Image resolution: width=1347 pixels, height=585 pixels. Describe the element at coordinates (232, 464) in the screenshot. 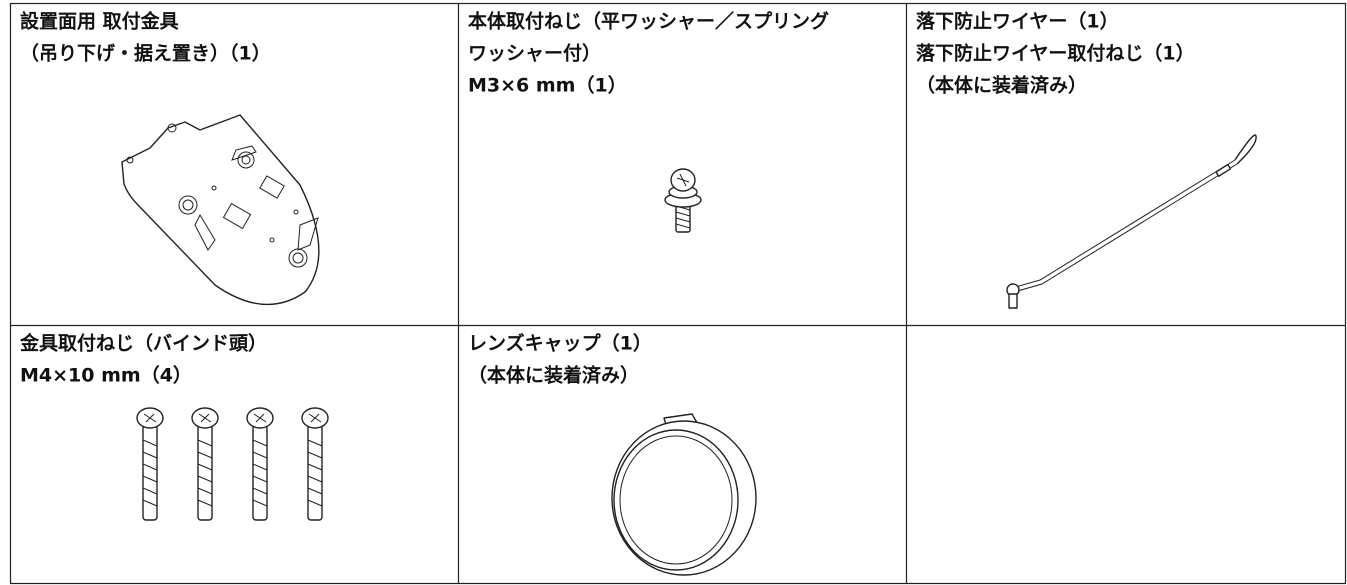

I see `bracket-screws-illustration` at that location.